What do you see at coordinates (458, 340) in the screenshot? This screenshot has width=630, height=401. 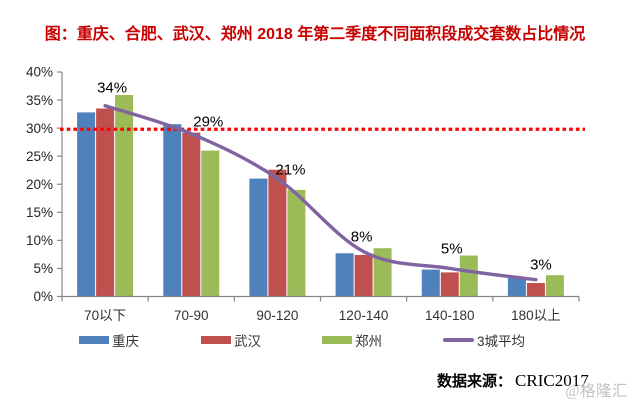 I see `legend-swatch-city-average` at bounding box center [458, 340].